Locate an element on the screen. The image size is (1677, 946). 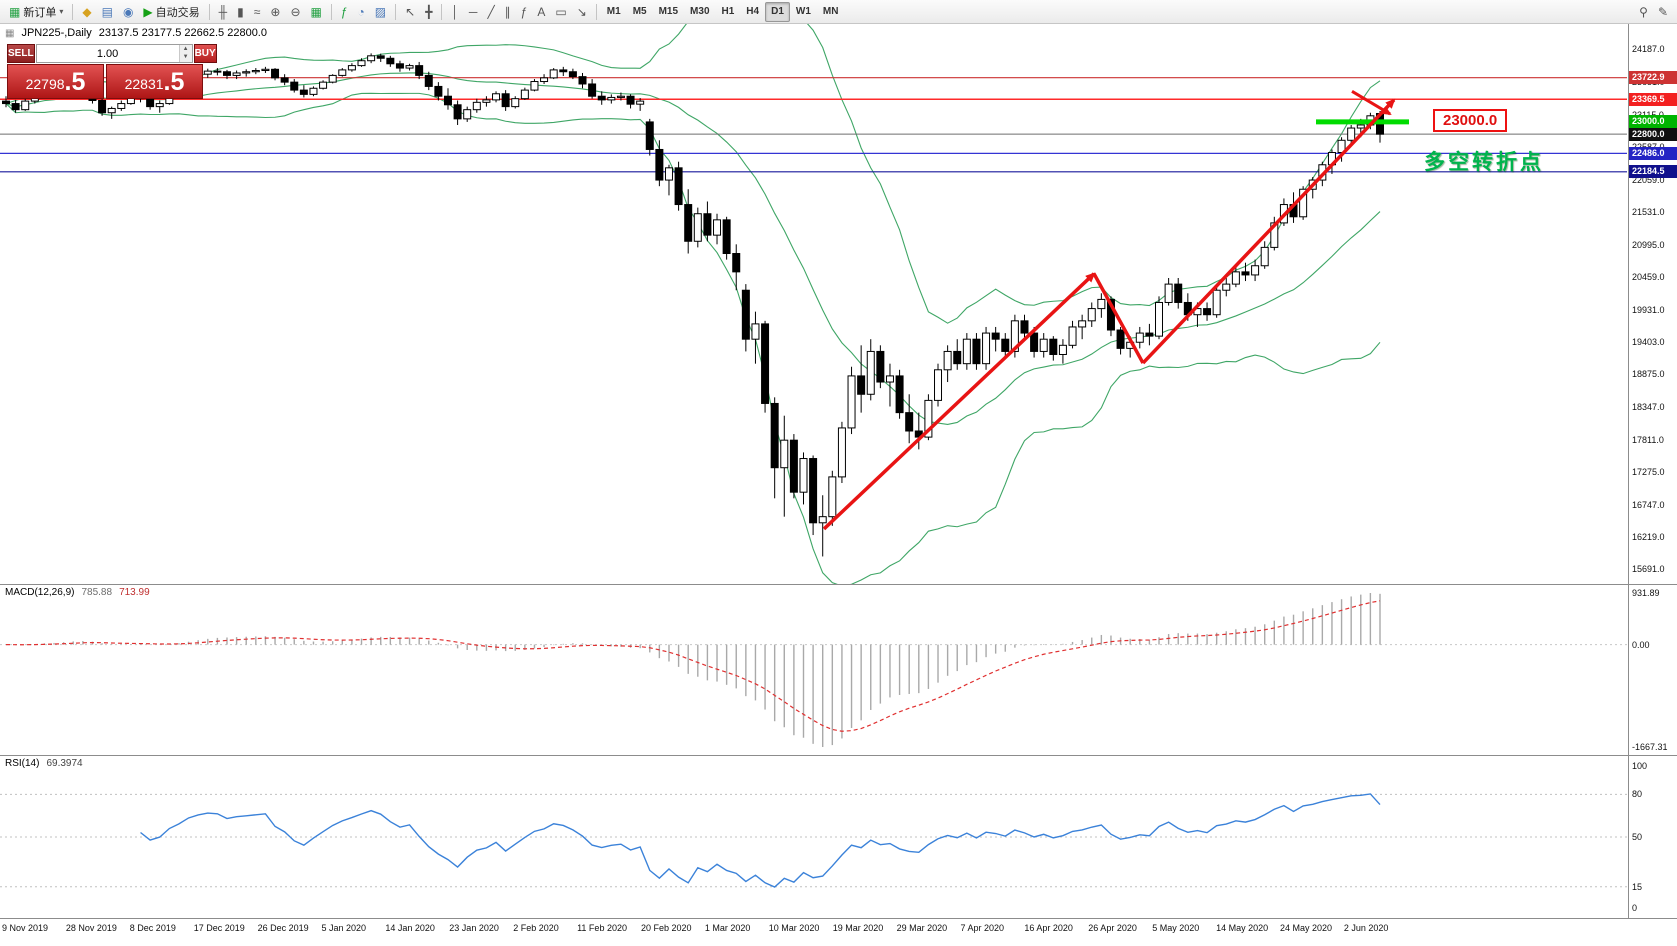
sym: JPN225-,Daily is located at coordinates (56, 33).